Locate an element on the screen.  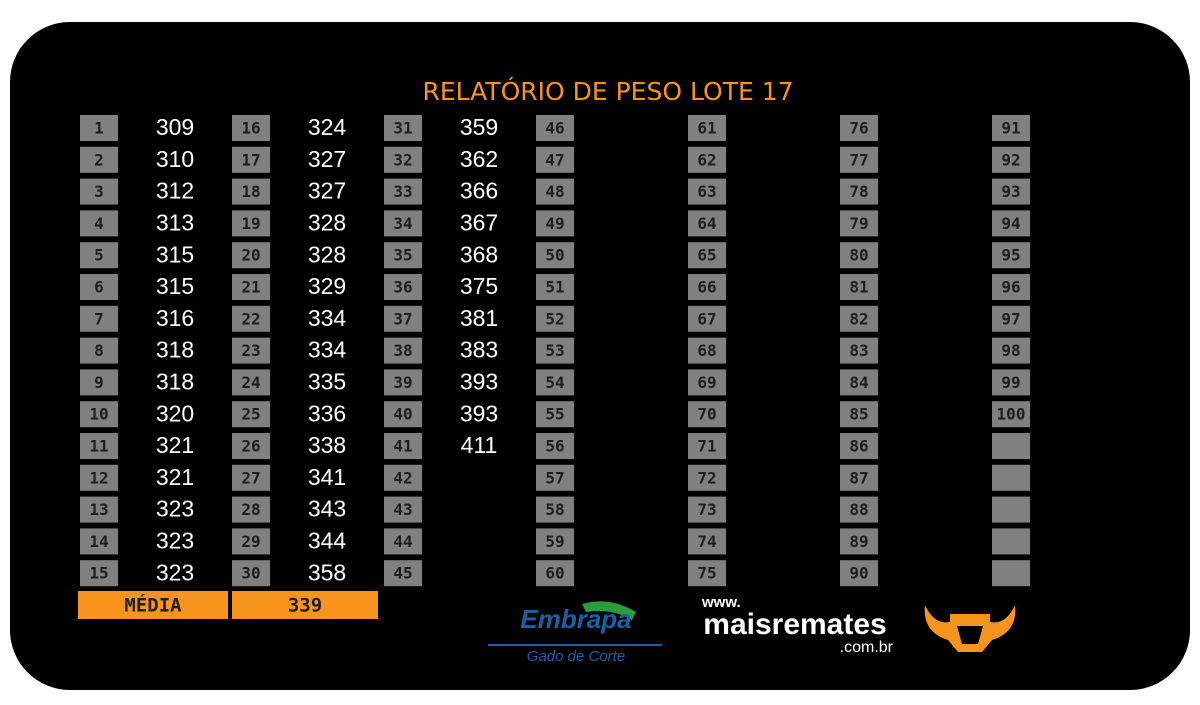
weight: 313 is located at coordinates (175, 222).